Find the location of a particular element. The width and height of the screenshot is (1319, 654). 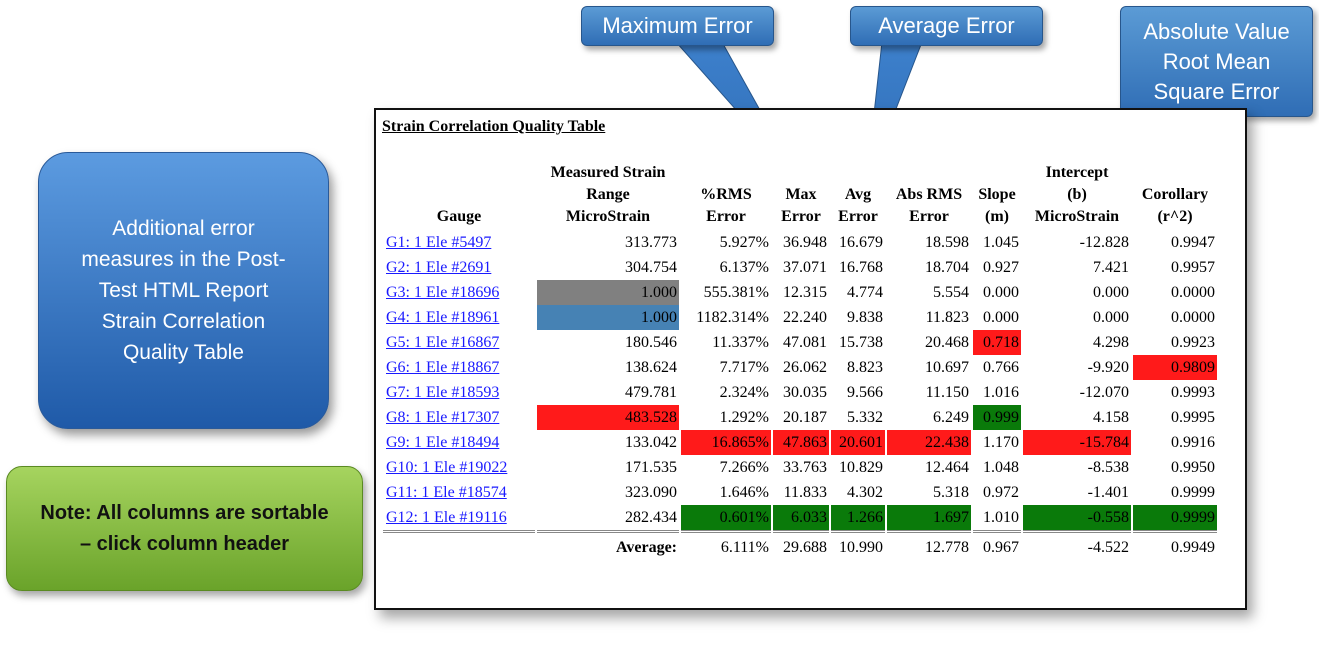

avg-max-cell: 29.688 is located at coordinates (801, 546).